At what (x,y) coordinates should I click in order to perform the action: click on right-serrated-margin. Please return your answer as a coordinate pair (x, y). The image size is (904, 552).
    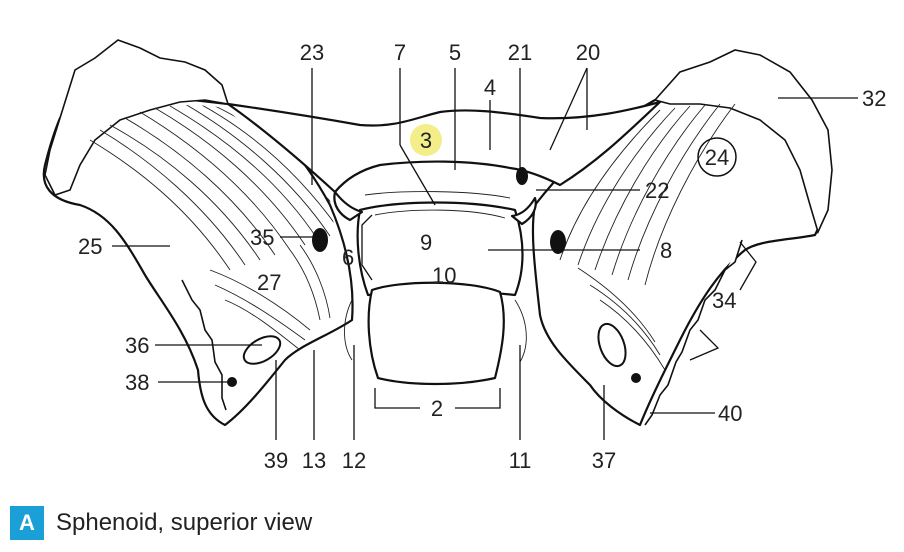
    Looking at the image, I should click on (693, 332).